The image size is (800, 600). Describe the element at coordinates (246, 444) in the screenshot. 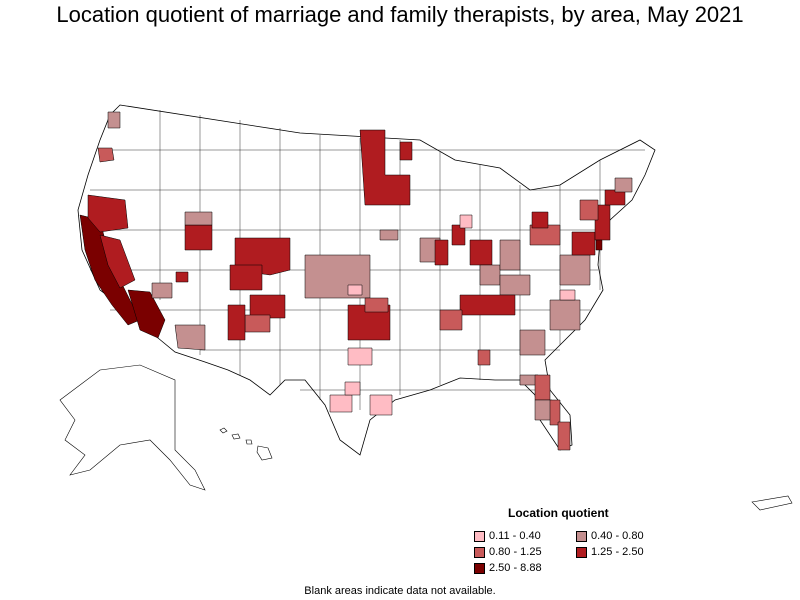

I see `hawaii-islands` at that location.